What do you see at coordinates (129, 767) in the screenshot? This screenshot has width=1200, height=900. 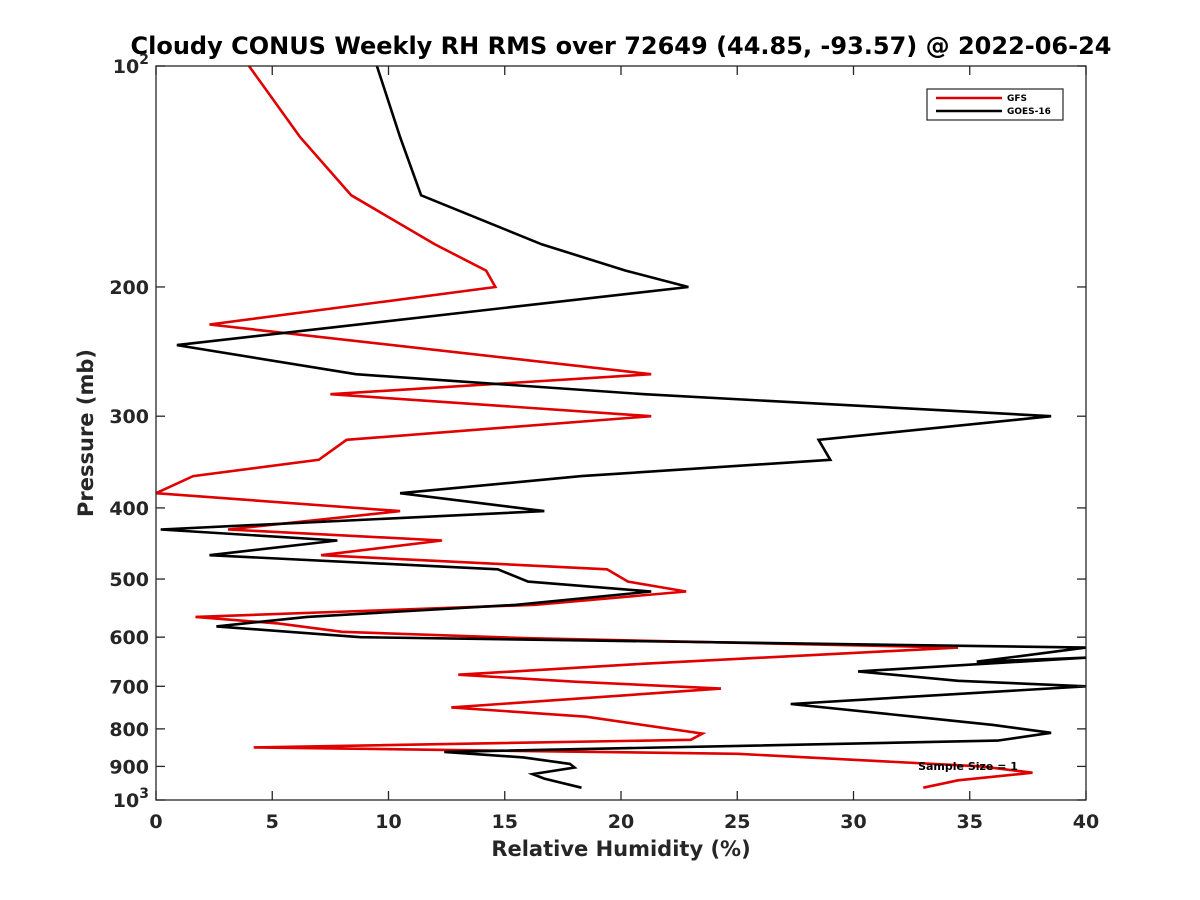 I see `y-tick-label: 900` at bounding box center [129, 767].